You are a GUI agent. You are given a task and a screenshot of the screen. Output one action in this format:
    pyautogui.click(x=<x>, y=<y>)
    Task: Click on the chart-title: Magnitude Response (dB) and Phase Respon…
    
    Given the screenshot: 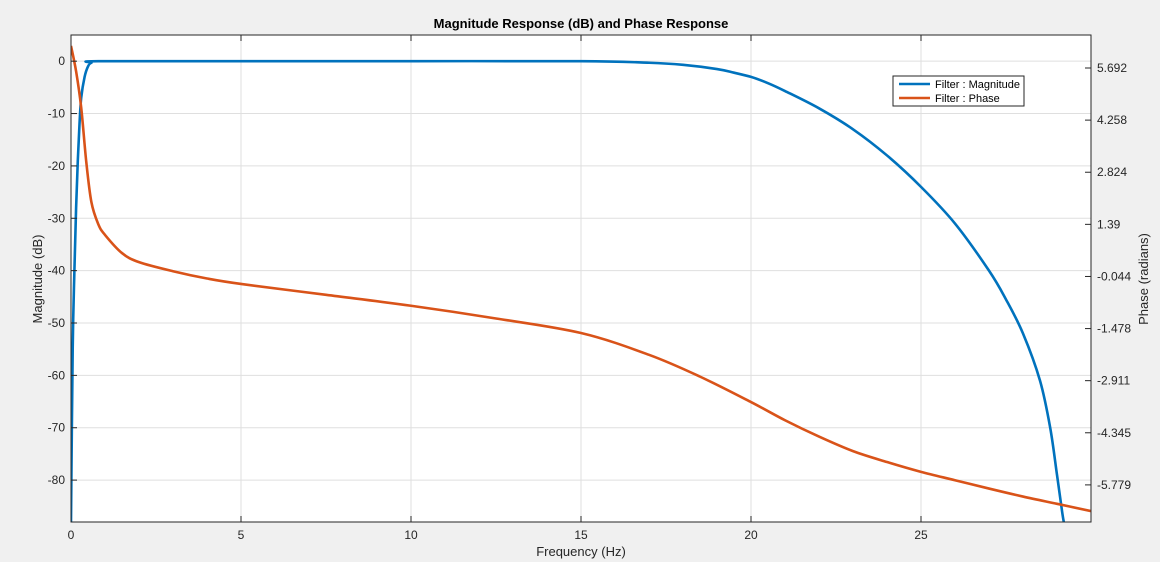 What is the action you would take?
    pyautogui.click(x=581, y=23)
    